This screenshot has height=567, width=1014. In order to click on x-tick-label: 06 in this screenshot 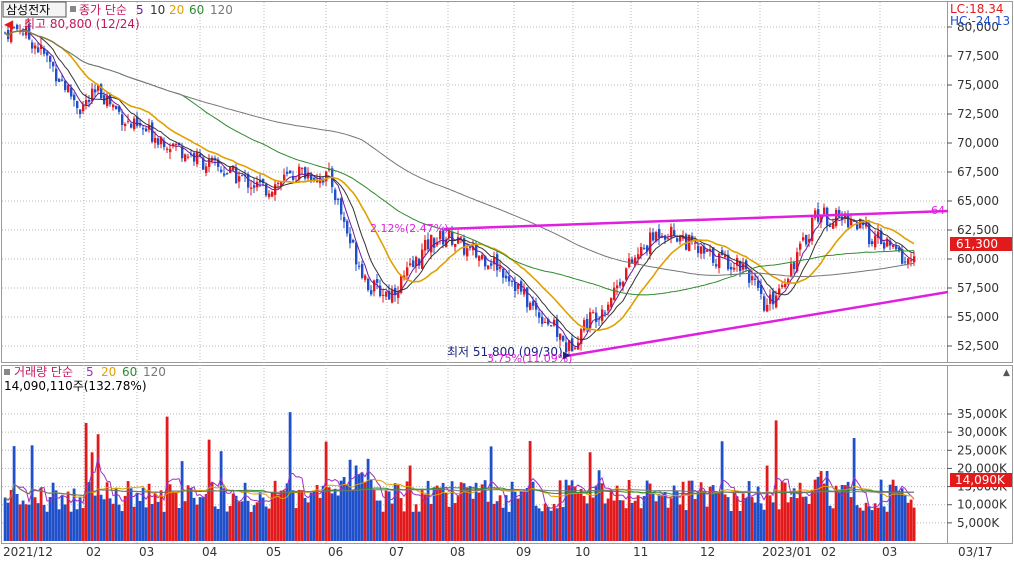, I will do `click(335, 552)`.